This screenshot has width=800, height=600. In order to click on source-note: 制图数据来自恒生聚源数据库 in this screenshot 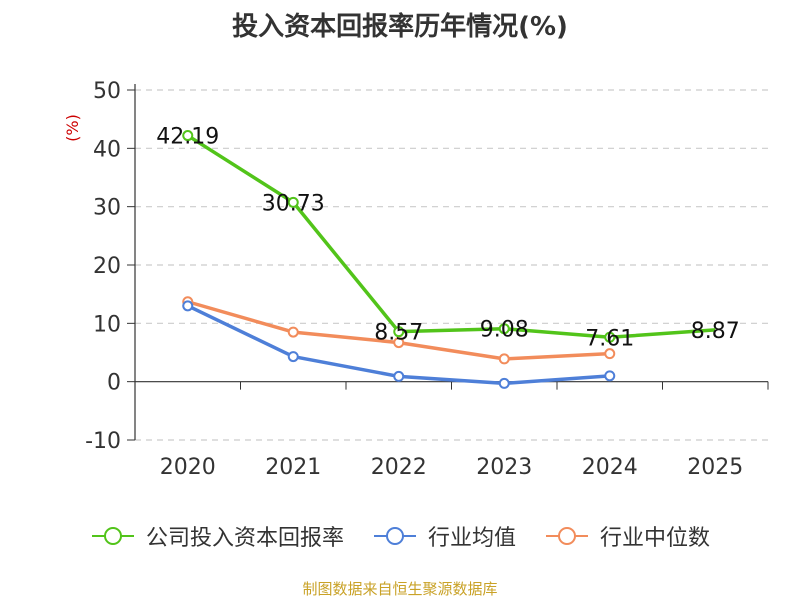, I will do `click(400, 589)`.